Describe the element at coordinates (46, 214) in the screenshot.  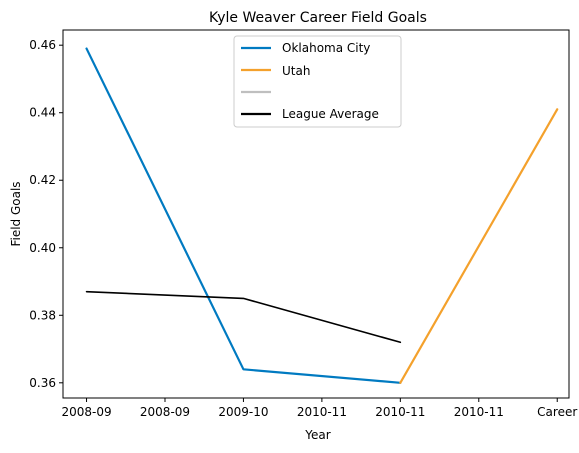
I see `y-axis: 0.36 0.38 0.40 0.42 0.44 0.46` at that location.